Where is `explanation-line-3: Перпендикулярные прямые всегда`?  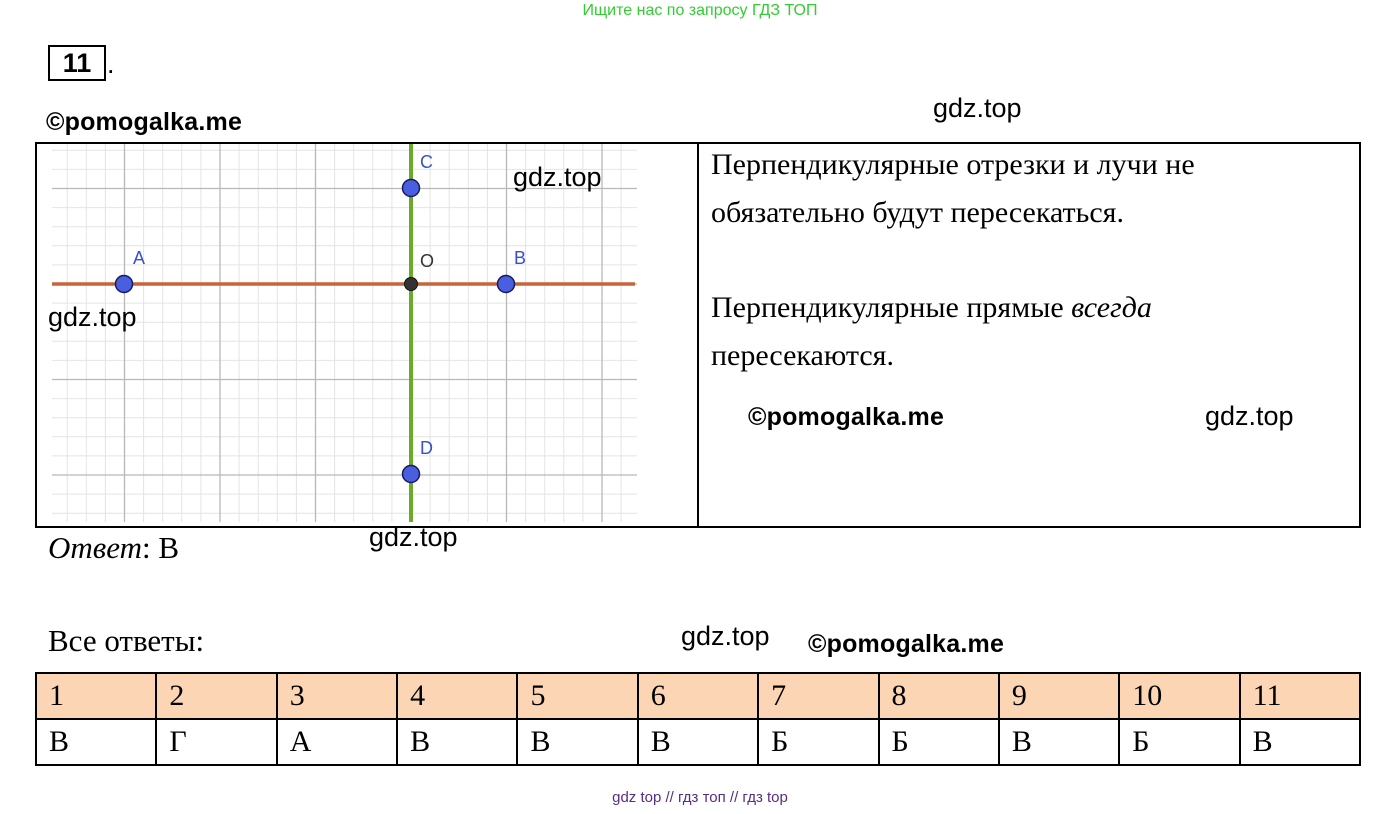 explanation-line-3: Перпендикулярные прямые всегда is located at coordinates (931, 308).